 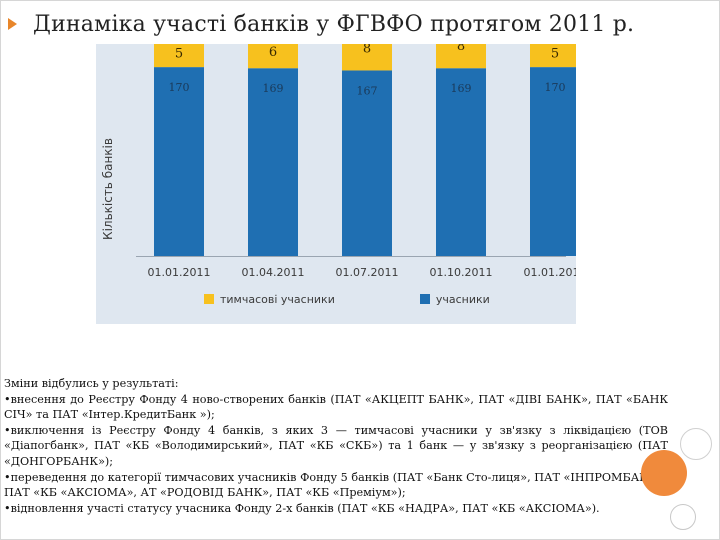 What do you see at coordinates (367, 90) in the screenshot?
I see `data-label-participants: 167` at bounding box center [367, 90].